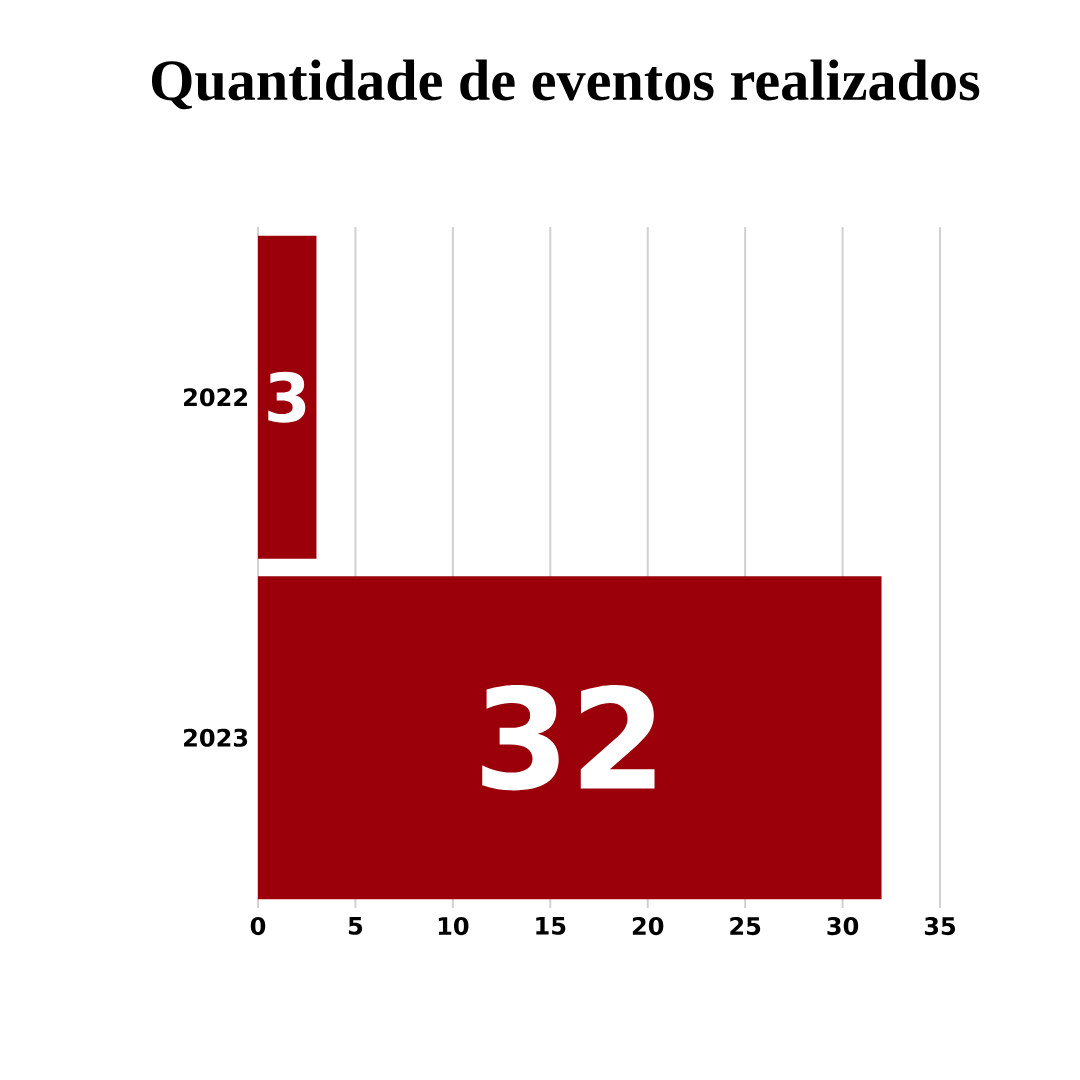 This screenshot has height=1080, width=1080. I want to click on x-tick-label: 10, so click(453, 926).